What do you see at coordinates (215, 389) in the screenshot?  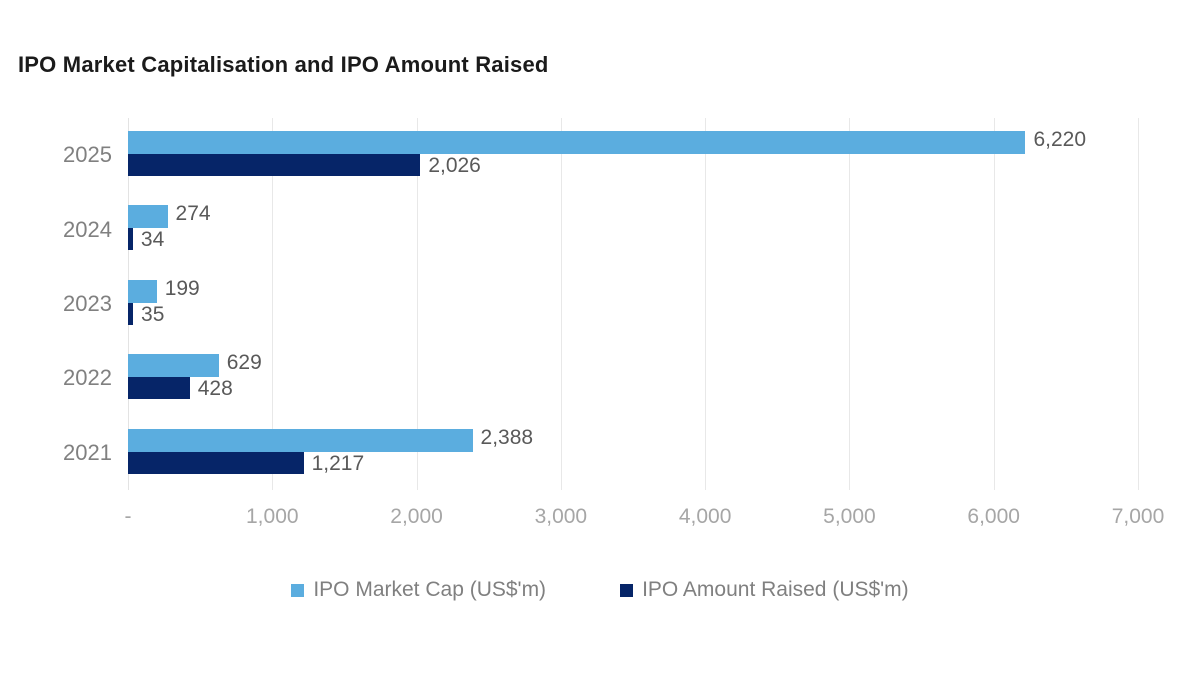 I see `data-label-2022-amount-raised: 428` at bounding box center [215, 389].